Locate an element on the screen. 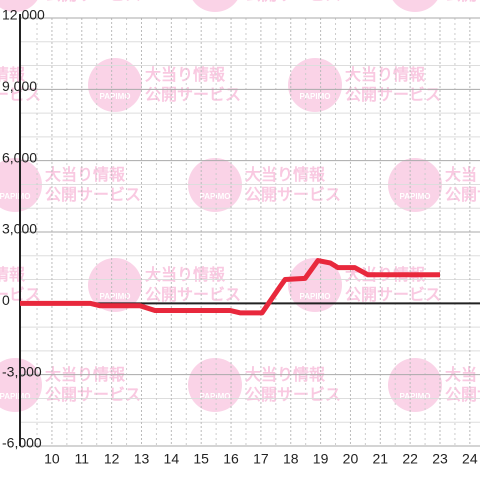 This screenshot has width=480, height=480. x-tick-label: 12 is located at coordinates (112, 459).